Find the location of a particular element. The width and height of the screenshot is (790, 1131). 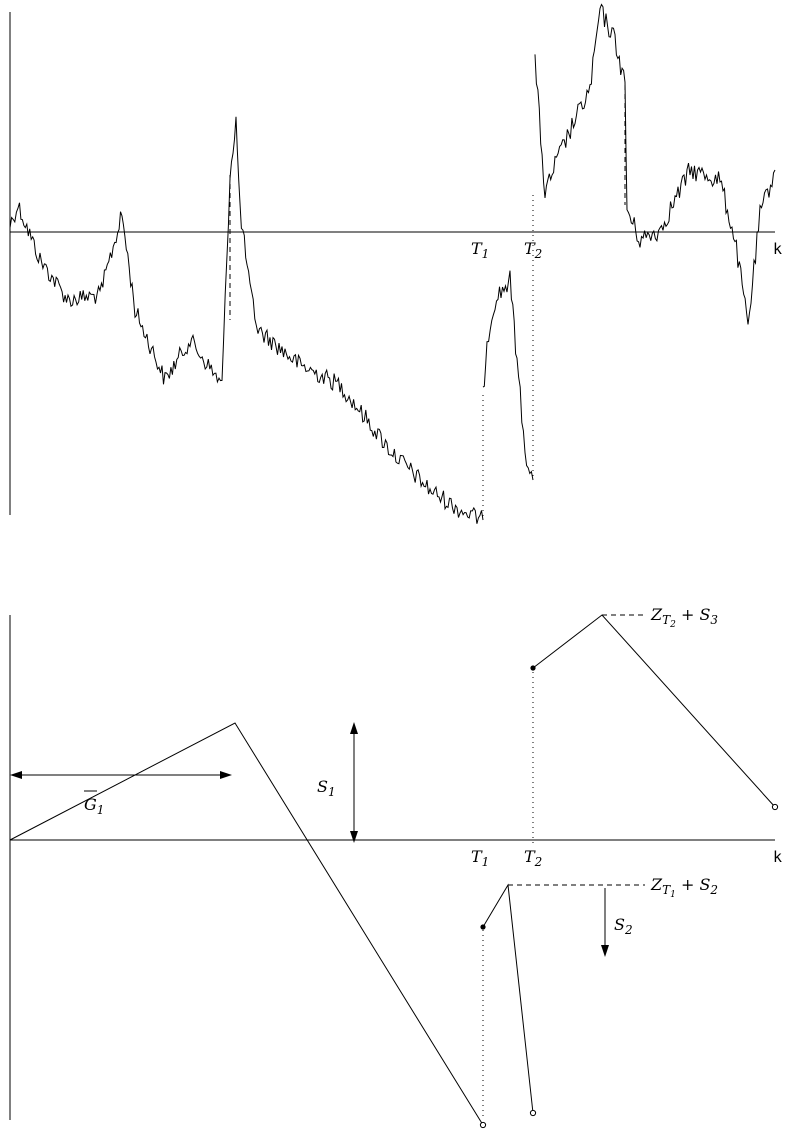

g1-label: G1 is located at coordinates (94, 806).